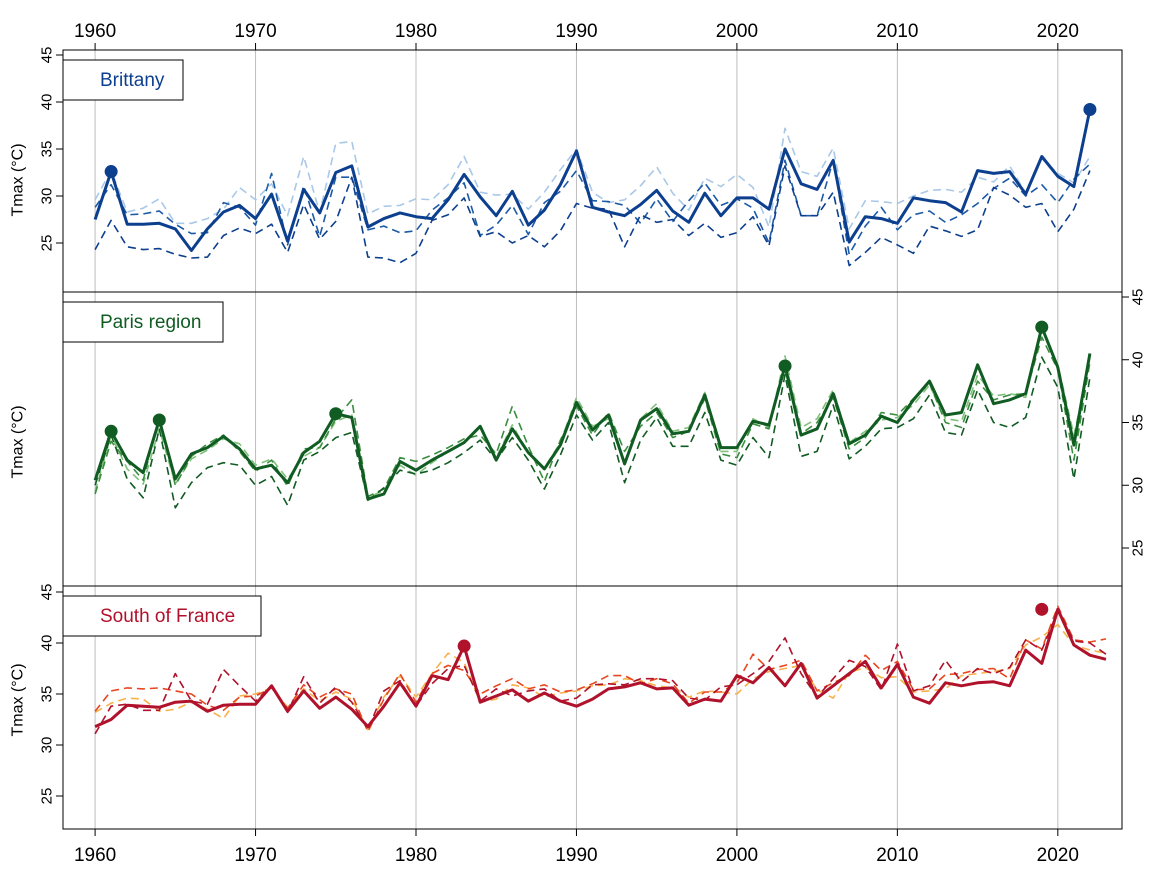 This screenshot has width=1173, height=880. What do you see at coordinates (167, 616) in the screenshot?
I see `panel-title: South of France` at bounding box center [167, 616].